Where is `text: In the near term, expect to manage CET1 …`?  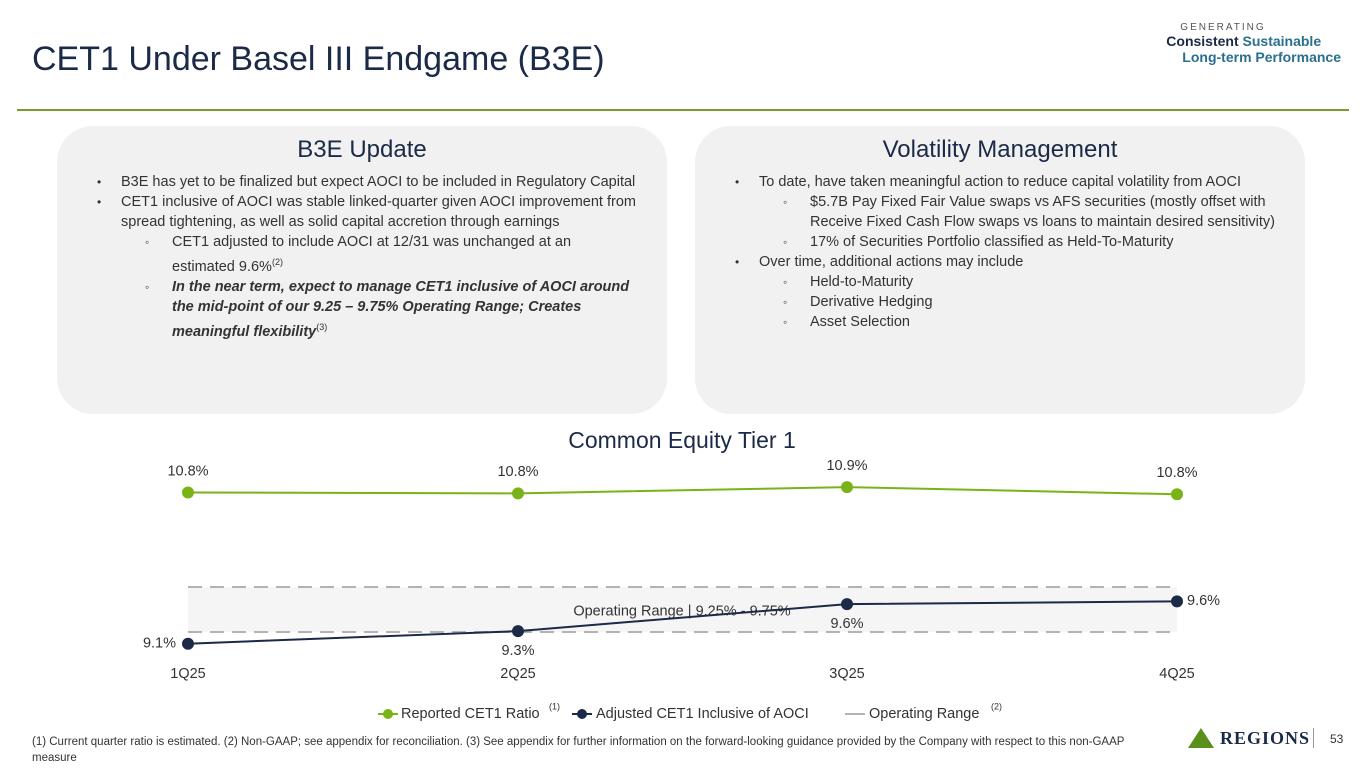 text: In the near term, expect to manage CET1 … is located at coordinates (401, 309).